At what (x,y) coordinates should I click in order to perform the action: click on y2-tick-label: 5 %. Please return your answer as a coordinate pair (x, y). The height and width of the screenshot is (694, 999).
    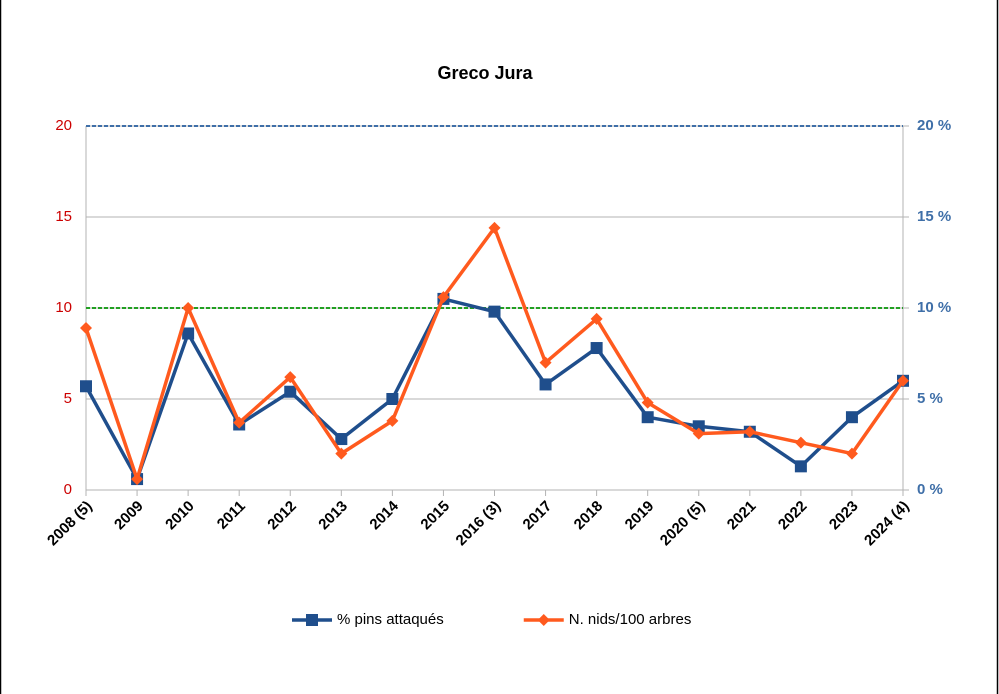
    Looking at the image, I should click on (930, 398).